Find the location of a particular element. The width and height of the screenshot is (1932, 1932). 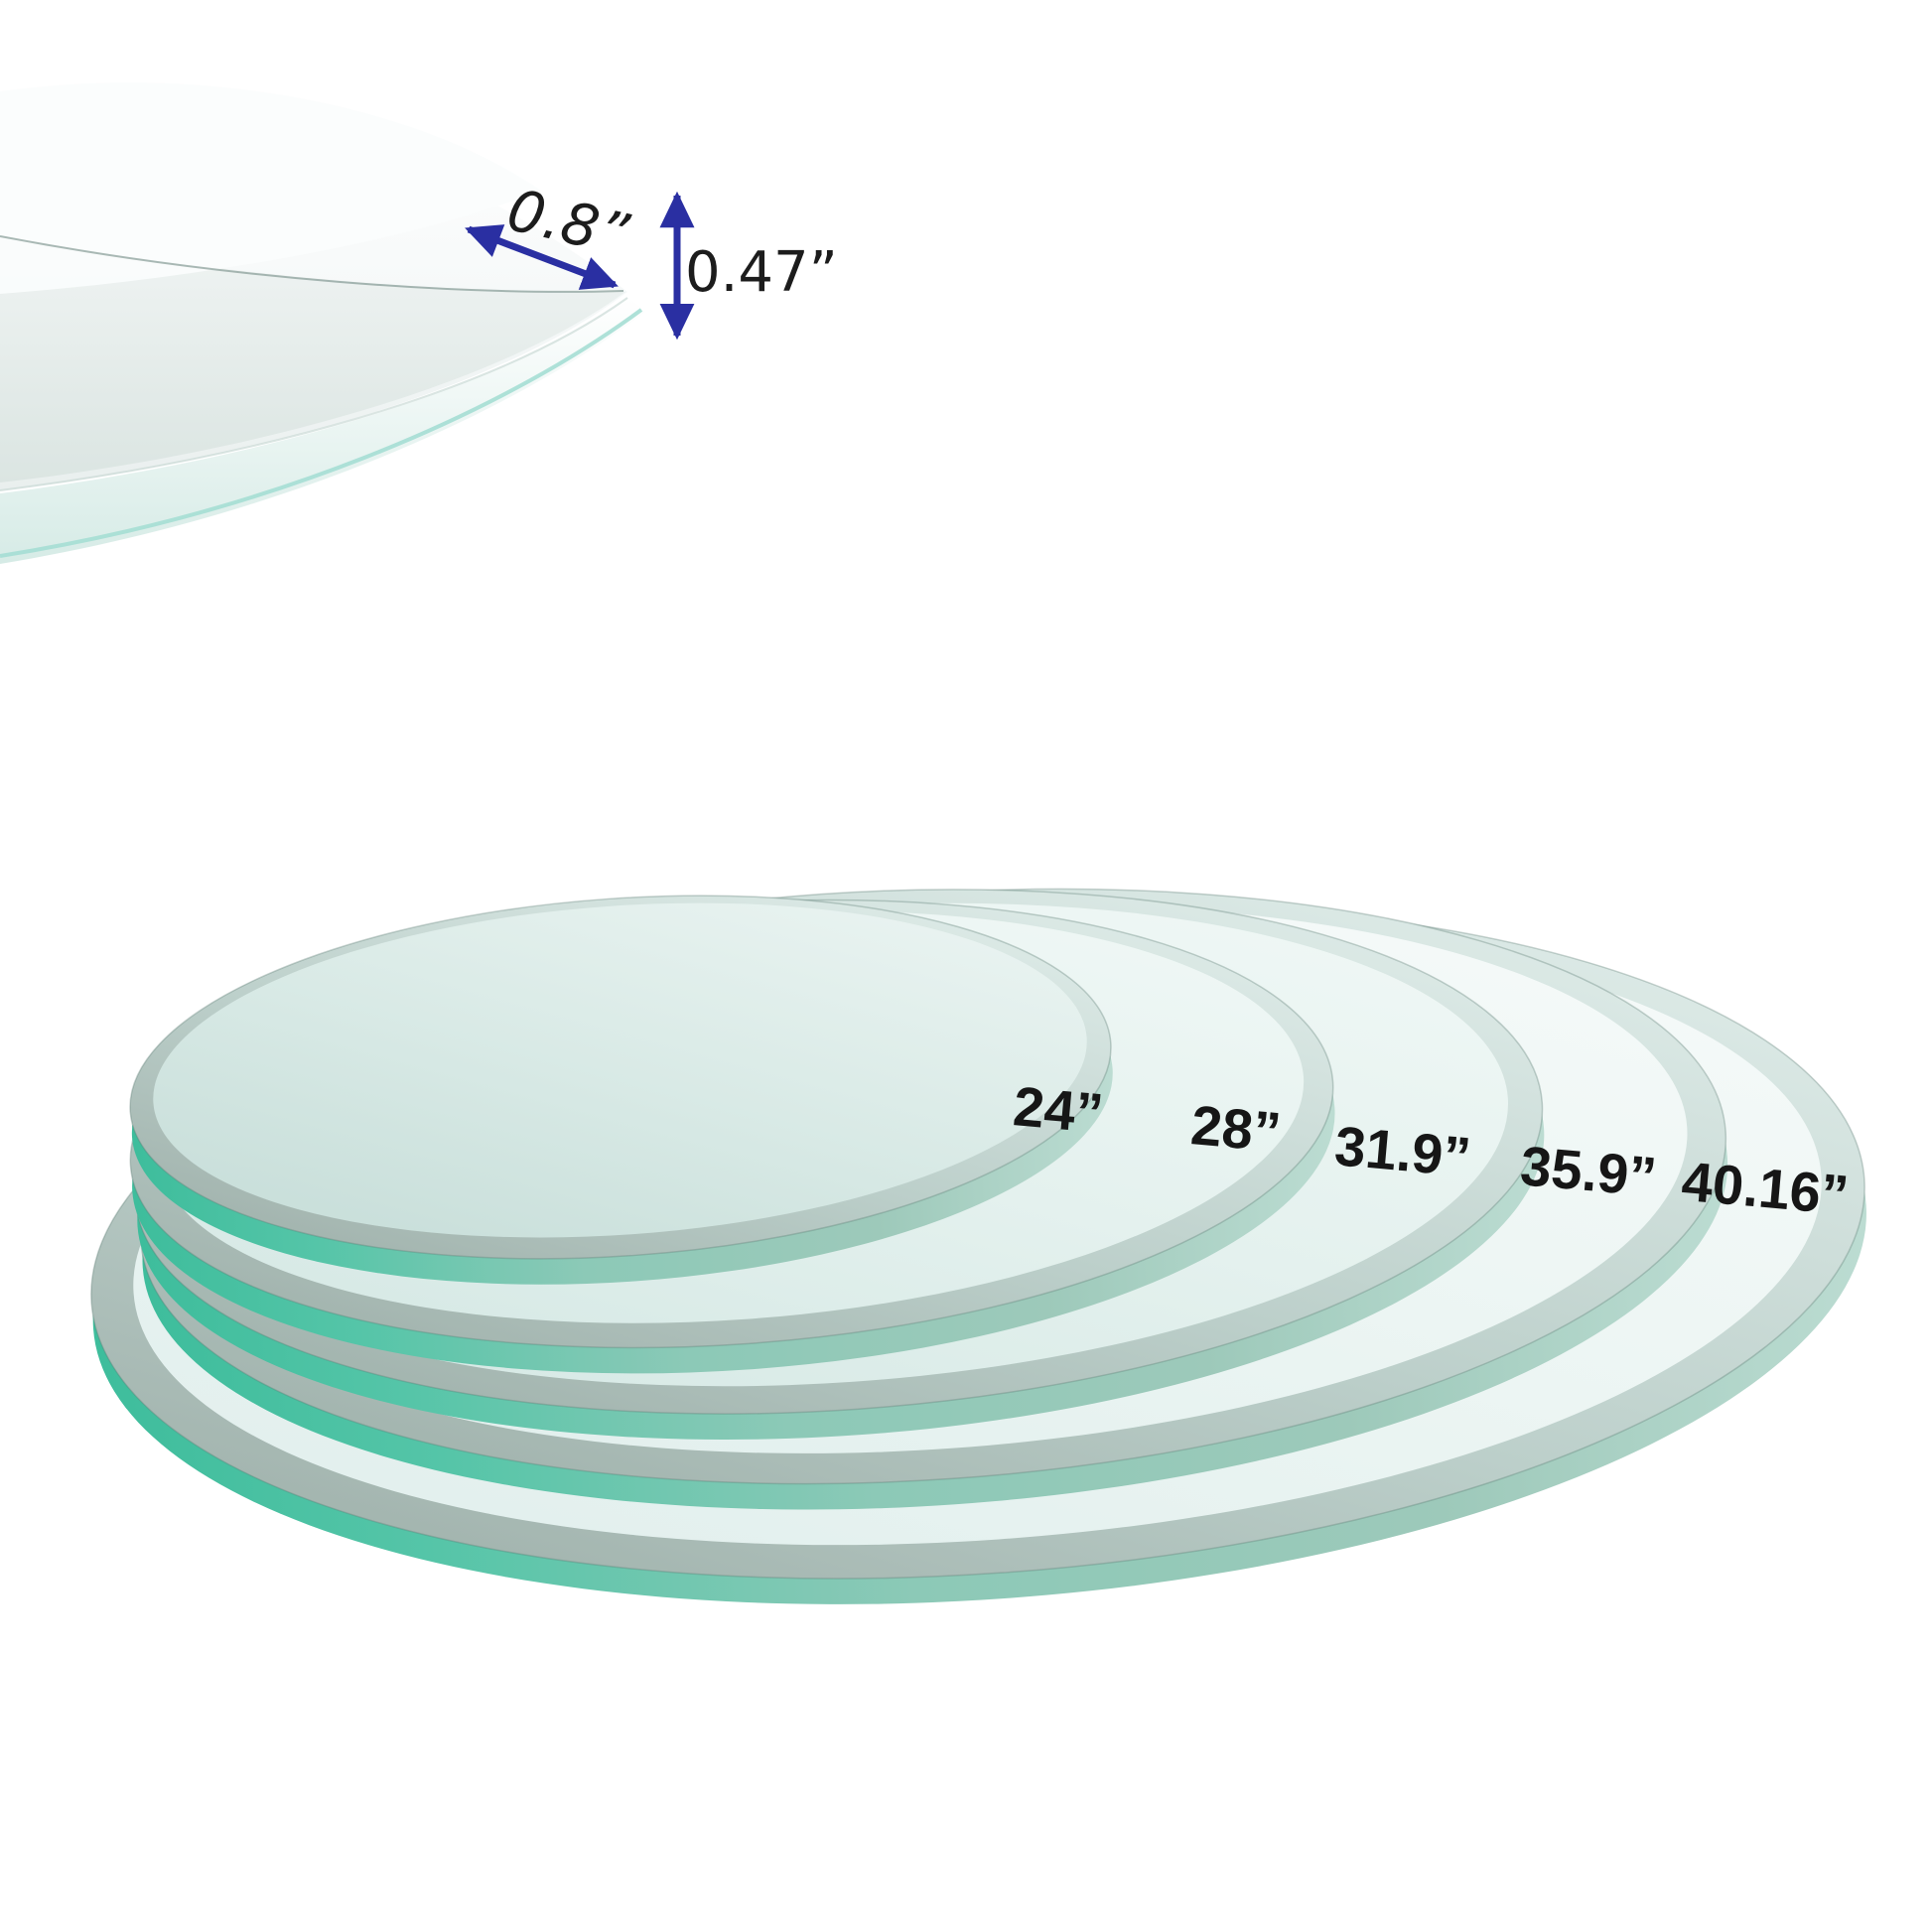

glass-under-rim-highlight is located at coordinates (322, 433).